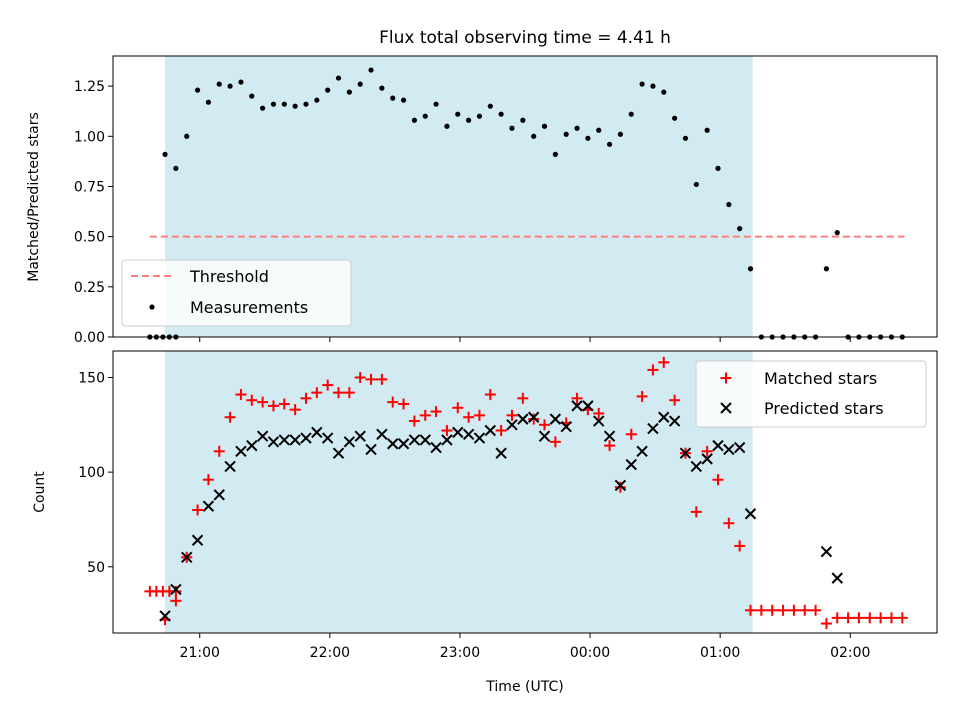  What do you see at coordinates (96, 568) in the screenshot?
I see `y-tick-label: 50` at bounding box center [96, 568].